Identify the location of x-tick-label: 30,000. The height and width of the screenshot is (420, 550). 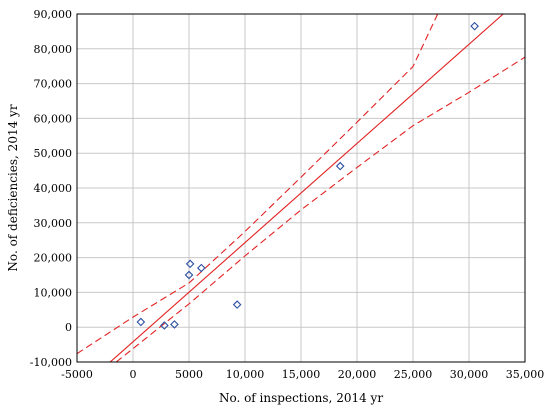
(469, 374).